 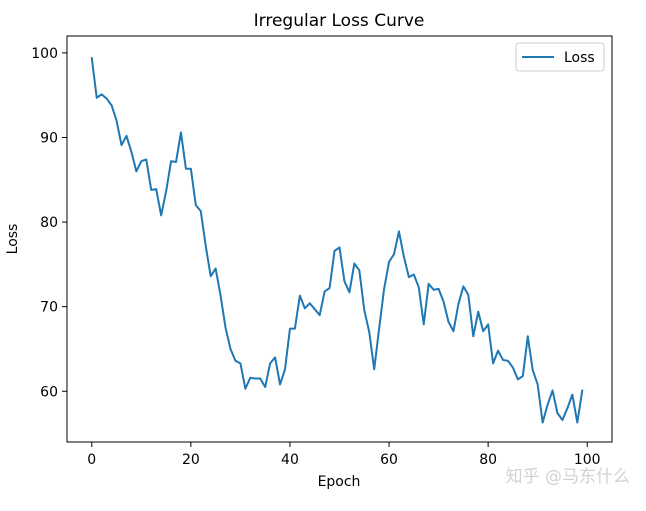 I want to click on x-tick-label: 40, so click(x=290, y=460).